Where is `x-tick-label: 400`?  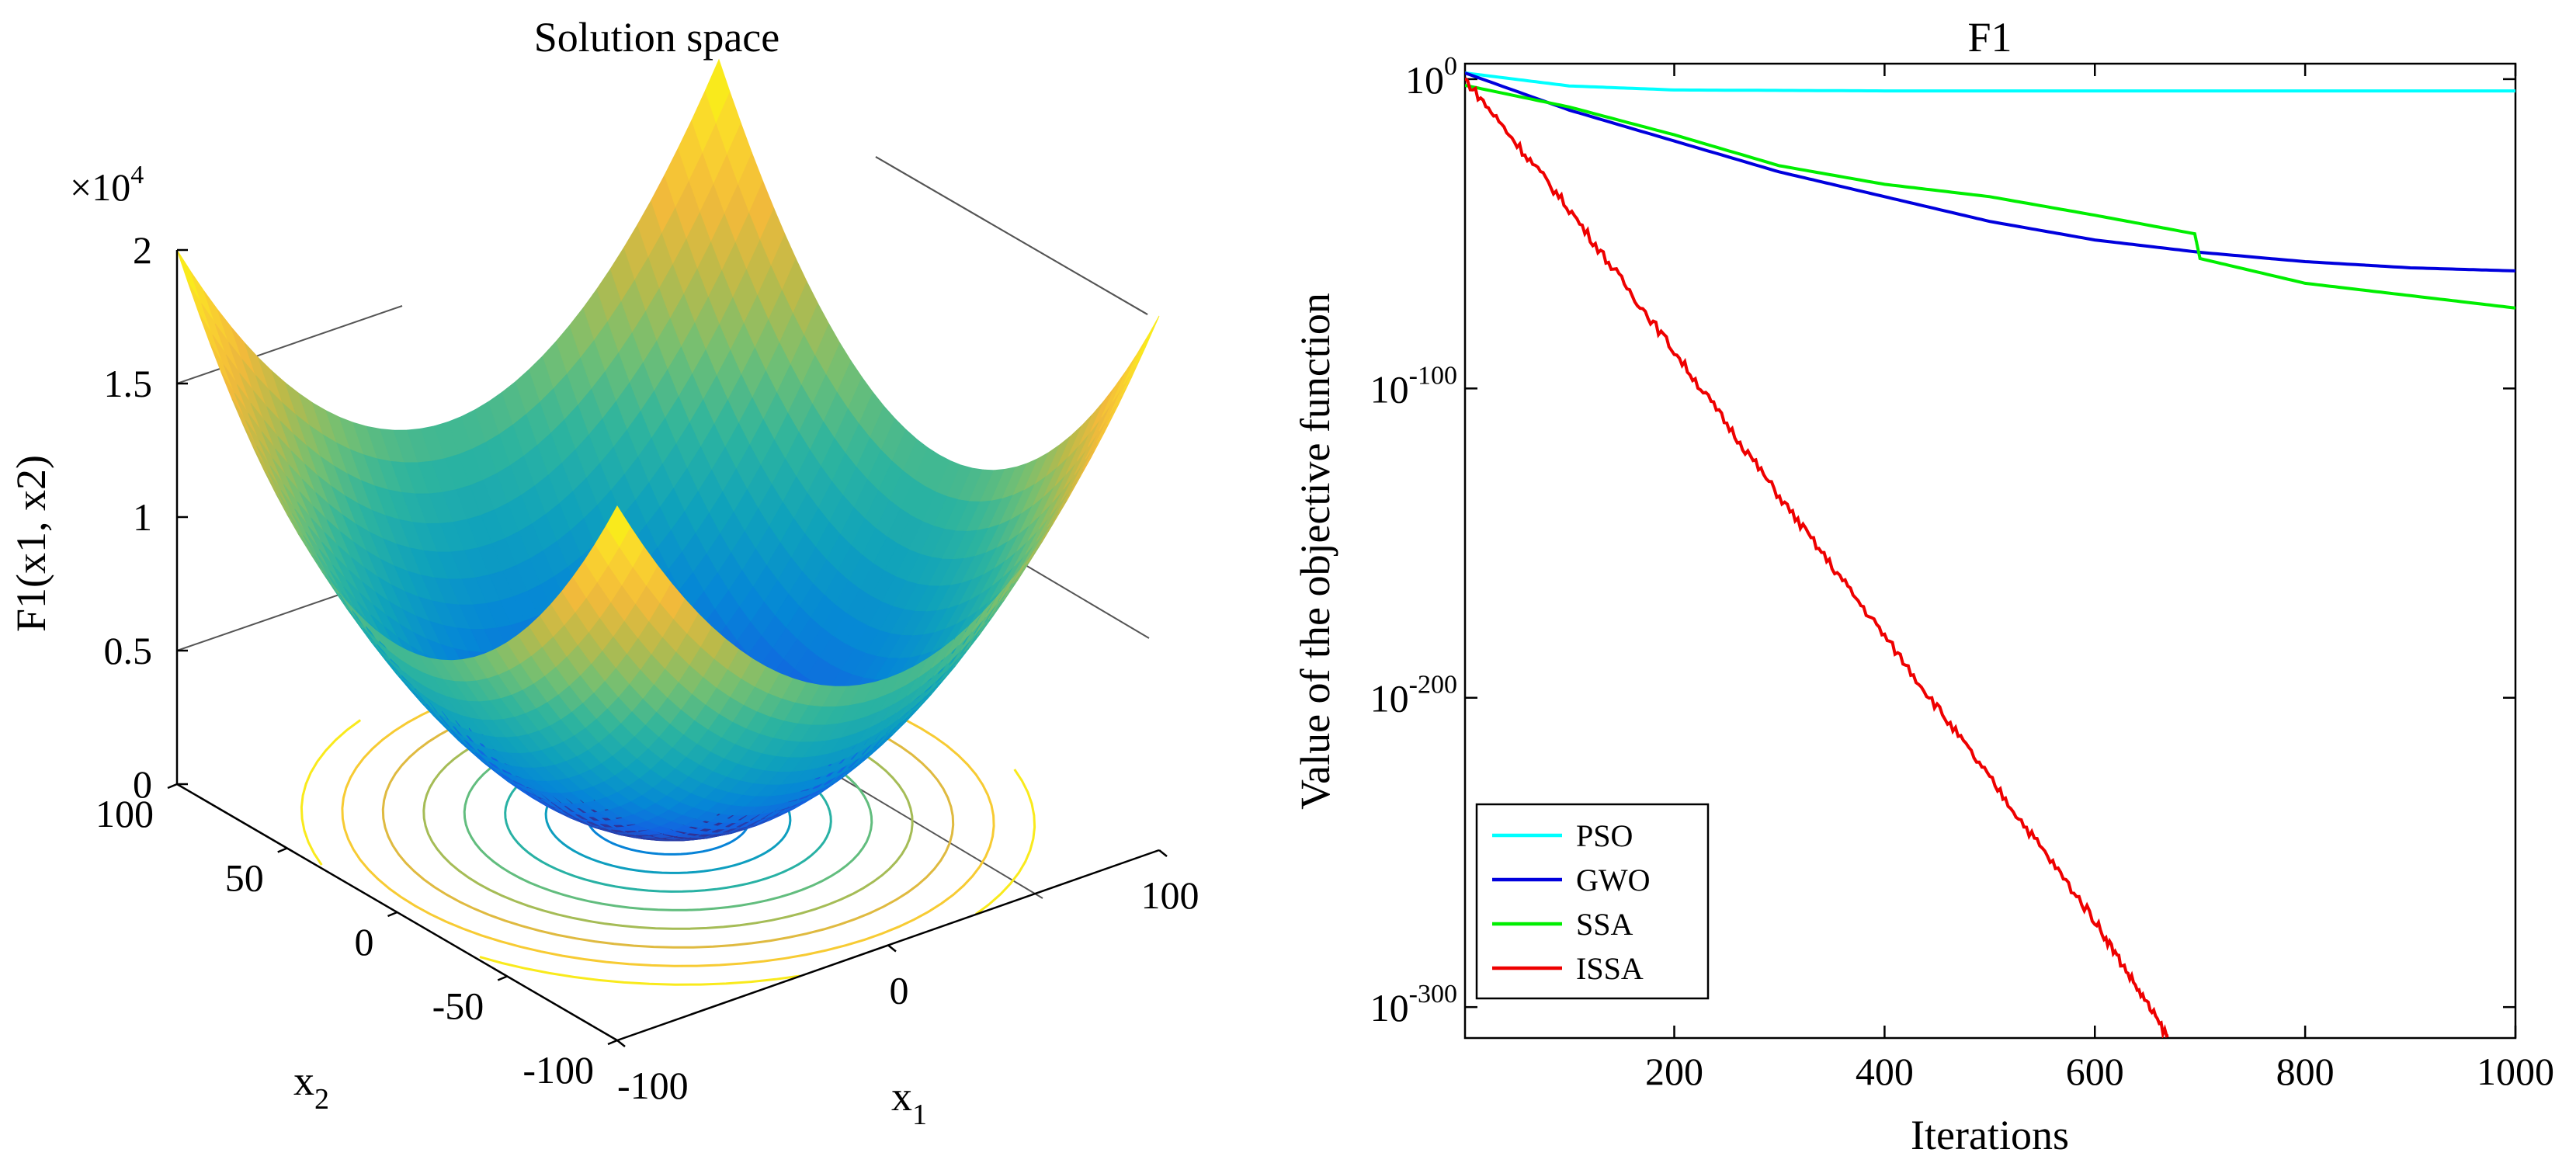 x-tick-label: 400 is located at coordinates (1885, 1072).